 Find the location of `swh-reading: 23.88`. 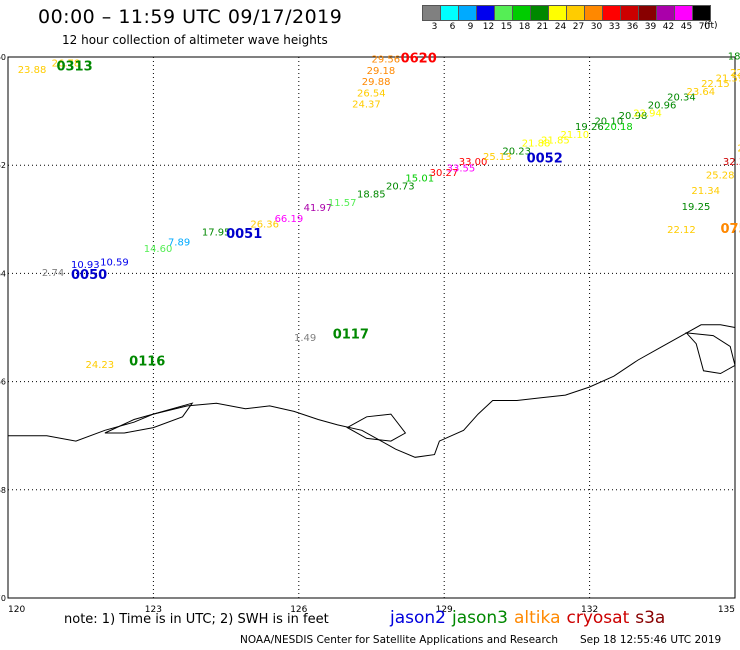

swh-reading: 23.88 is located at coordinates (32, 70).